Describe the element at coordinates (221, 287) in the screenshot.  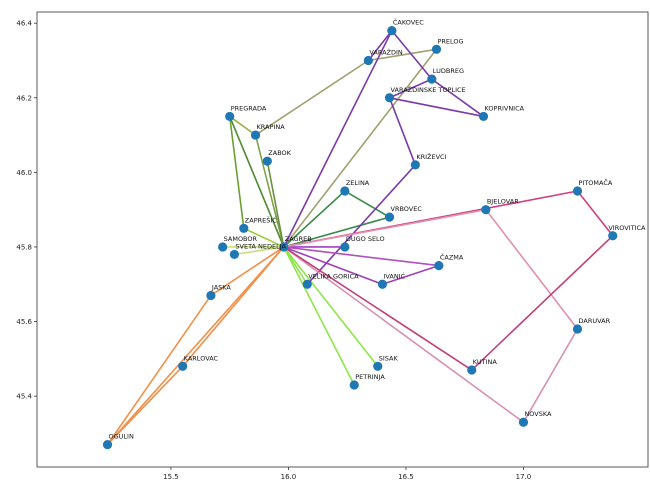
I see `node-label-jaska: JASKA` at that location.